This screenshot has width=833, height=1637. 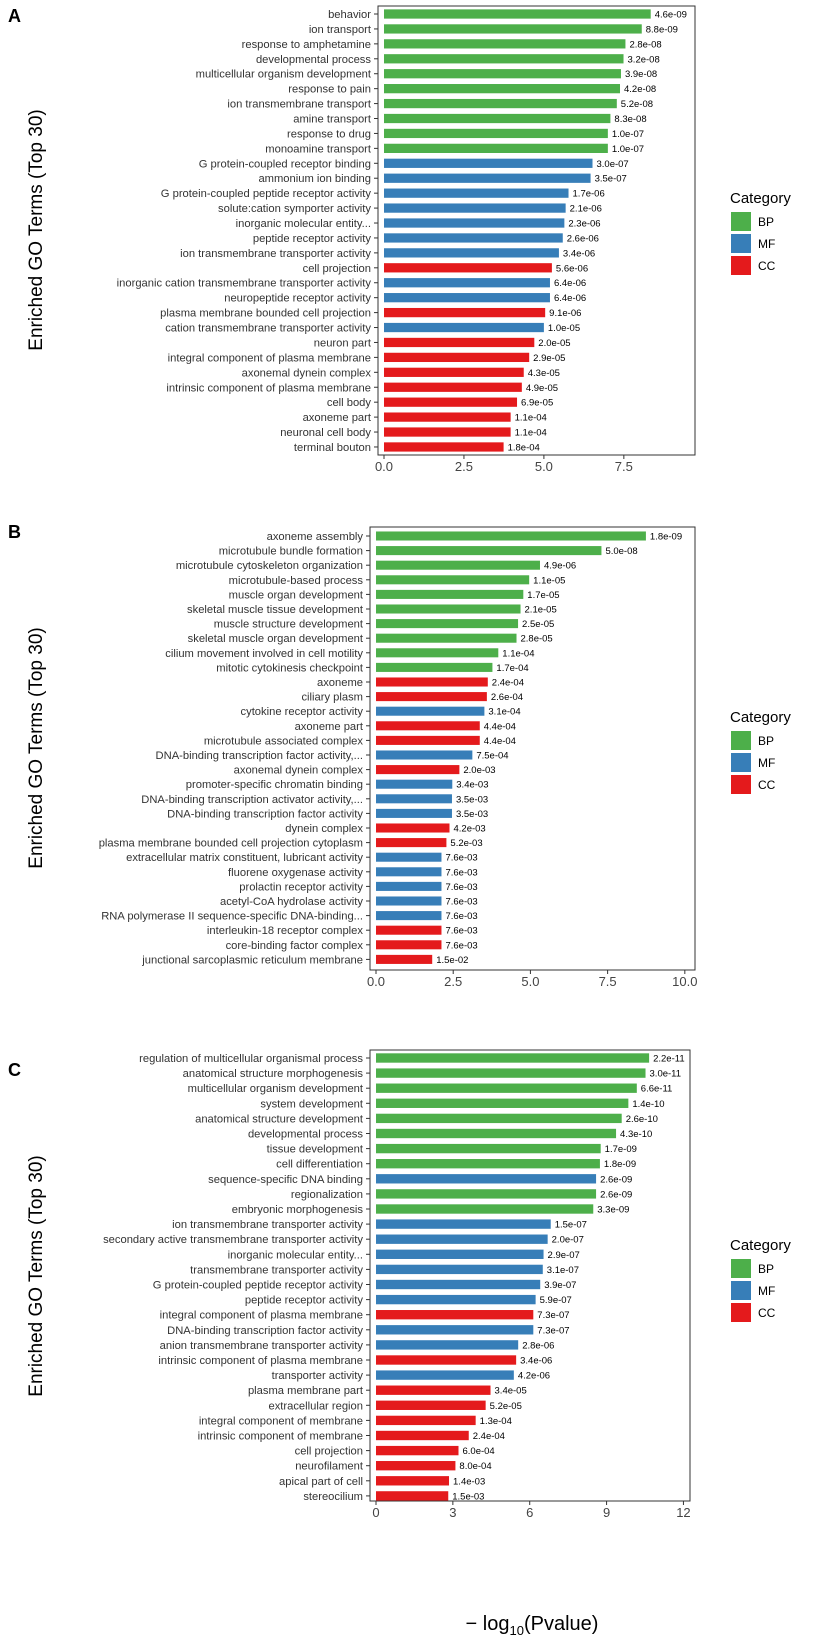 I want to click on panel-label: B, so click(x=14, y=532).